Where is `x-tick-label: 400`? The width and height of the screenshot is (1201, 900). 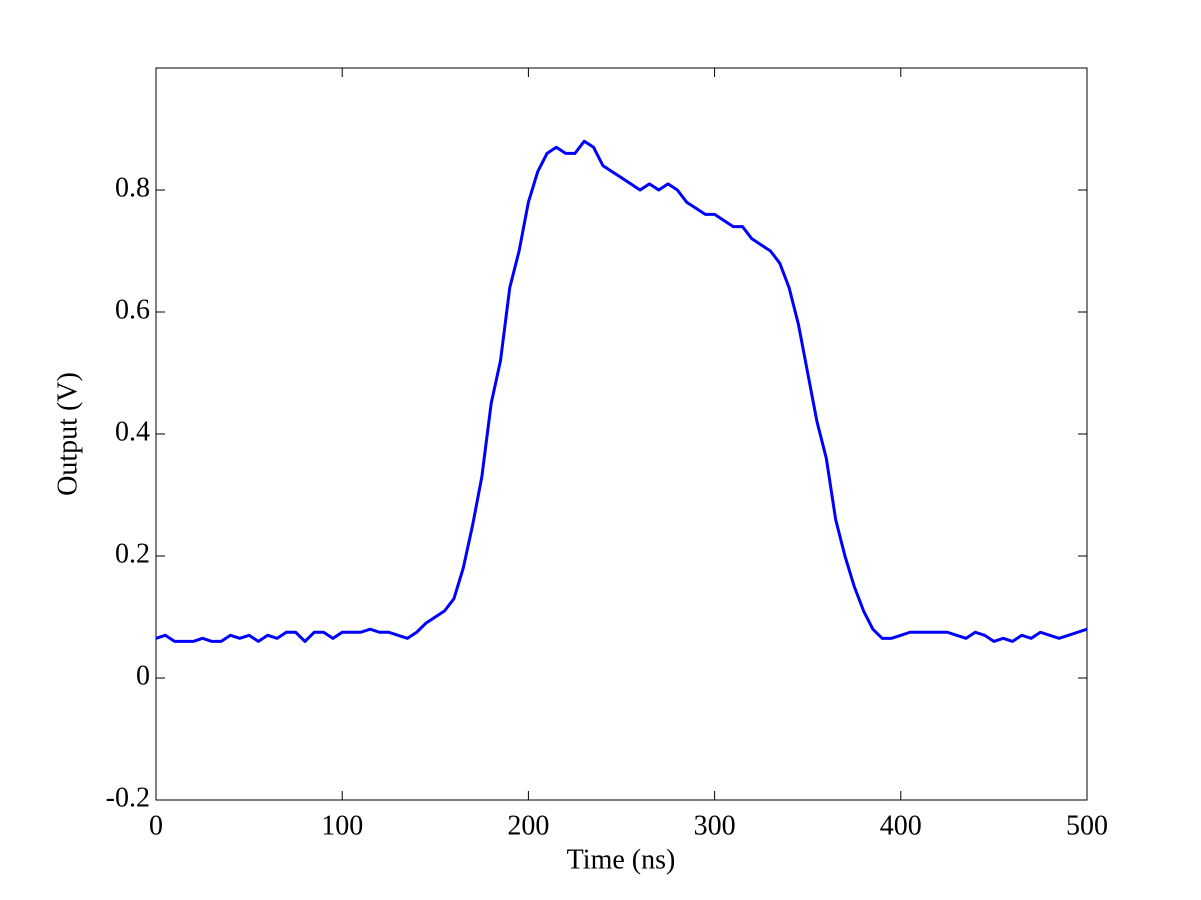
x-tick-label: 400 is located at coordinates (901, 825).